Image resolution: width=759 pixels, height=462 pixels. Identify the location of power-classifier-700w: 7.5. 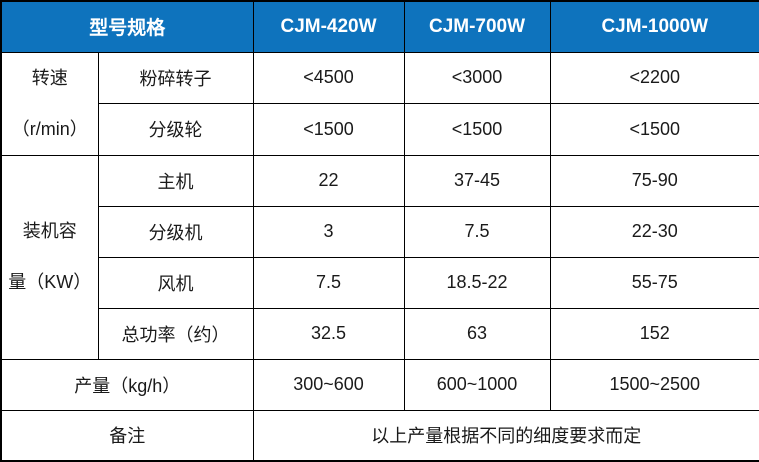
(477, 231).